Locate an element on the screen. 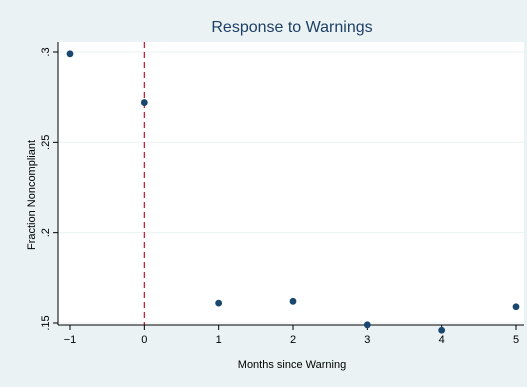 The image size is (527, 387). x-tick-label: 4 is located at coordinates (442, 340).